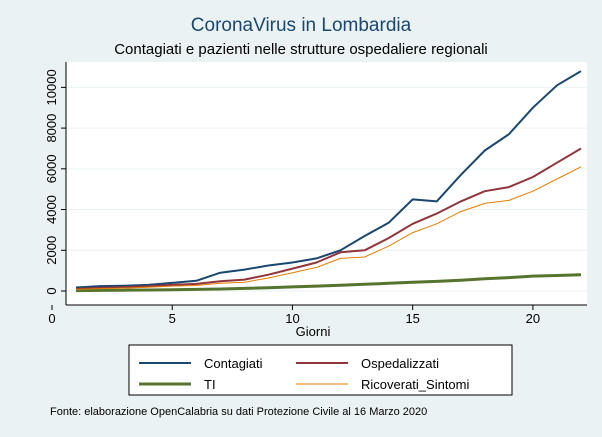  I want to click on x-tick-label: 15, so click(412, 318).